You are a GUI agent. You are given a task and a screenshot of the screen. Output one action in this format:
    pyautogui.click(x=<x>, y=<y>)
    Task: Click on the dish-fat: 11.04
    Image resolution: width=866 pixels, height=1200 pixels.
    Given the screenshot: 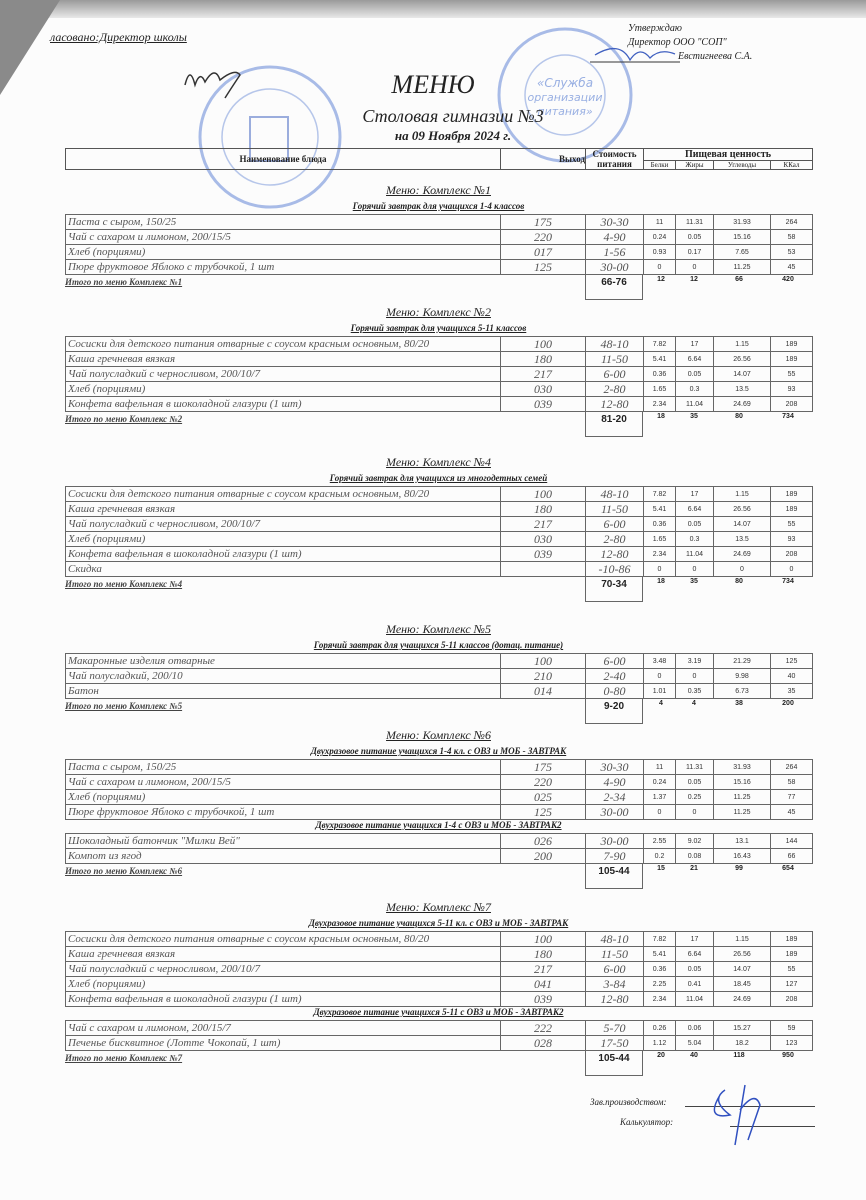 What is the action you would take?
    pyautogui.click(x=694, y=404)
    